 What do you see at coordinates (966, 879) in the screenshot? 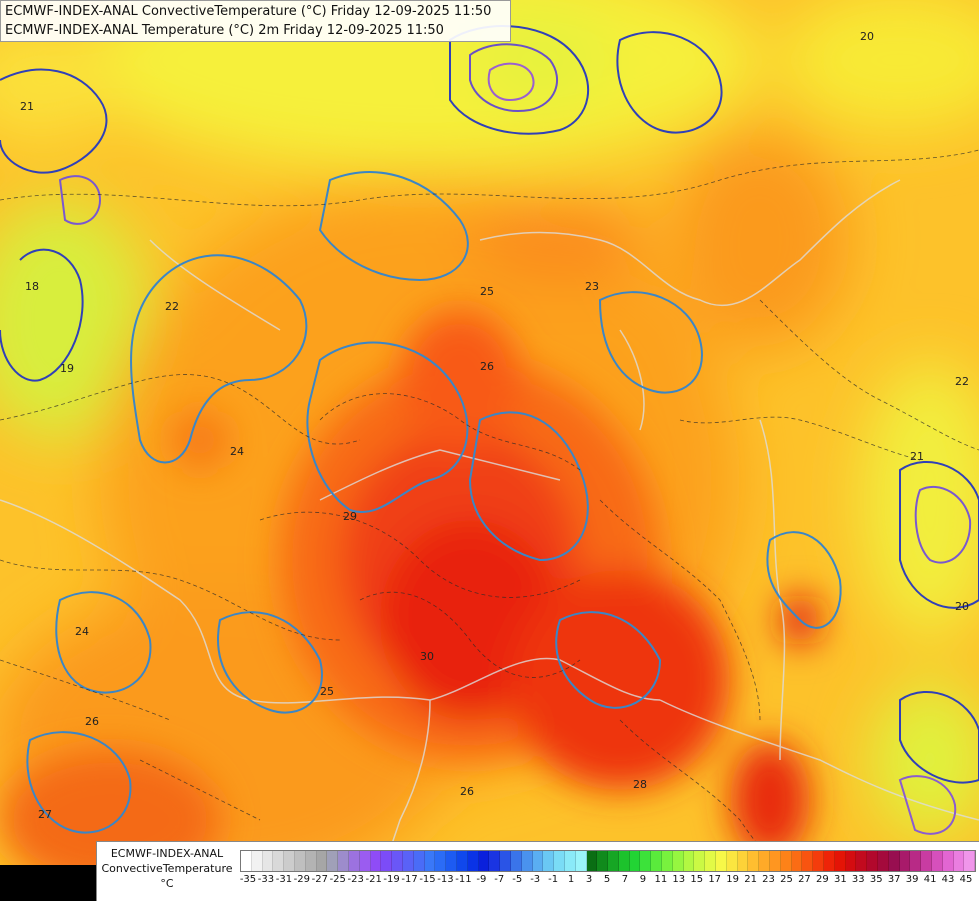
I see `legend-tick-label: 45` at bounding box center [966, 879].